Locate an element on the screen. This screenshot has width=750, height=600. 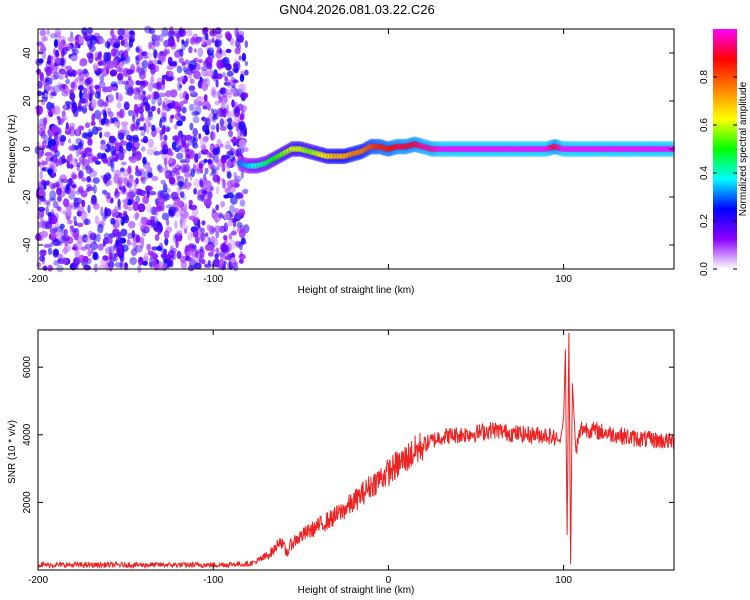
spectrogram-x-axis-label: Height of straight line (km) is located at coordinates (356, 290).